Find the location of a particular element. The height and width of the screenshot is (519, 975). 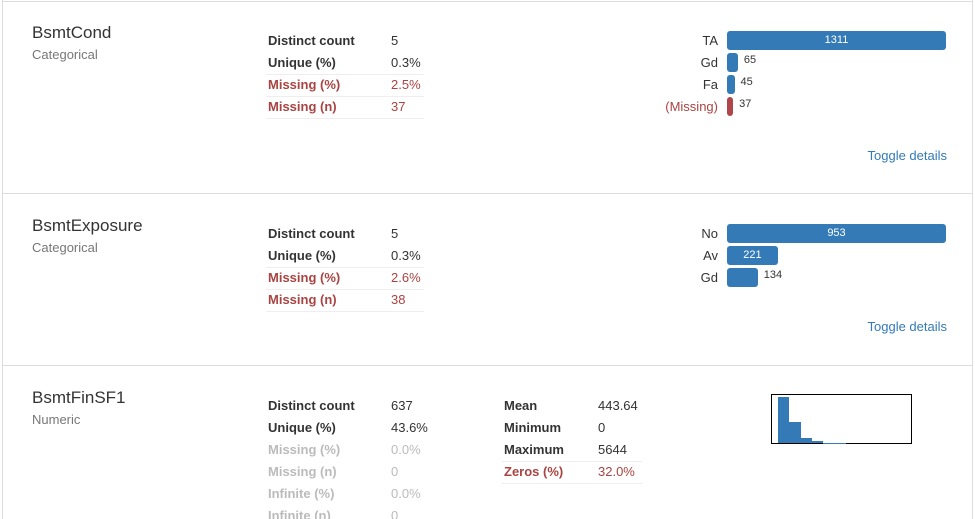

stat-value: 5644 is located at coordinates (612, 449).